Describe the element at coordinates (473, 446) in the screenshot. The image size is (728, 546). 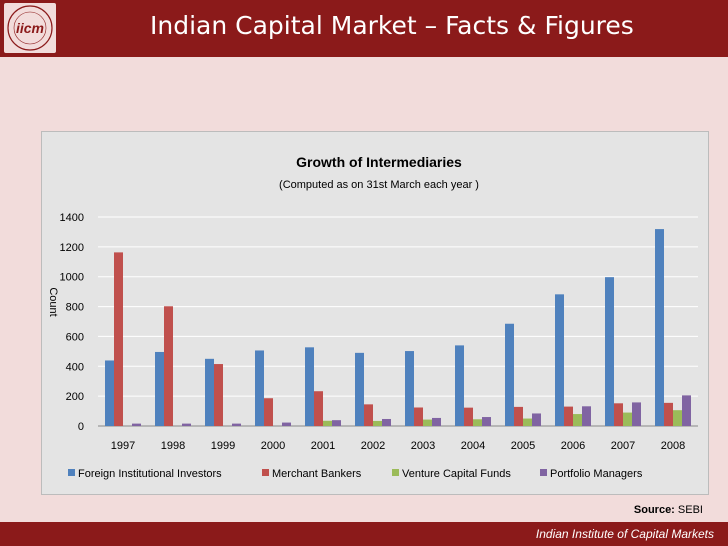
I see `x-tick-label: 2004` at that location.